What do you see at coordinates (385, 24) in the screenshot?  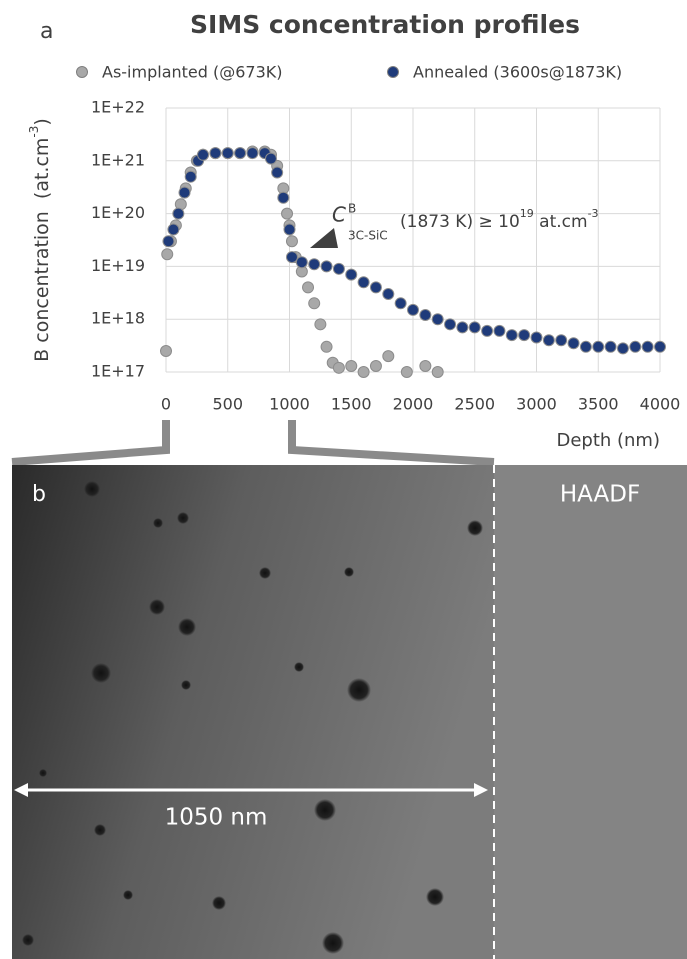 I see `chart-title: SIMS concentration profiles` at bounding box center [385, 24].